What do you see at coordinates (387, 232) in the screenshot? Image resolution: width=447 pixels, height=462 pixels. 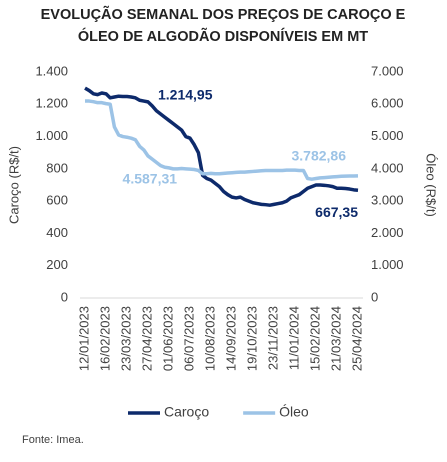 I see `y2-tick-label: 2.000` at bounding box center [387, 232].